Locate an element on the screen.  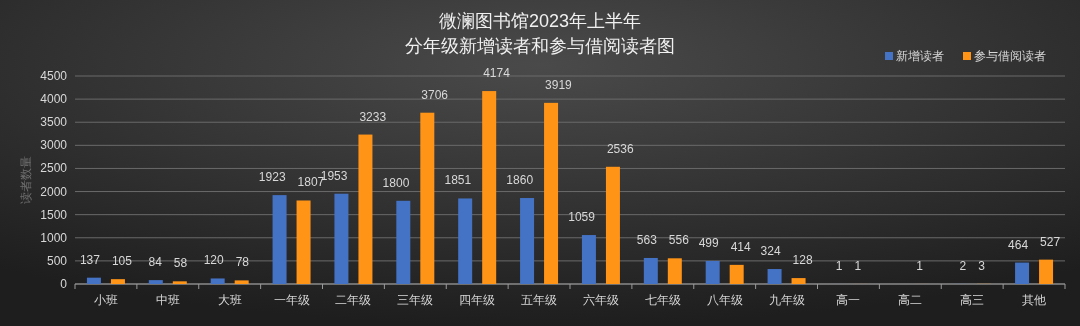
y-tick-label: 1000 is located at coordinates (54, 237).